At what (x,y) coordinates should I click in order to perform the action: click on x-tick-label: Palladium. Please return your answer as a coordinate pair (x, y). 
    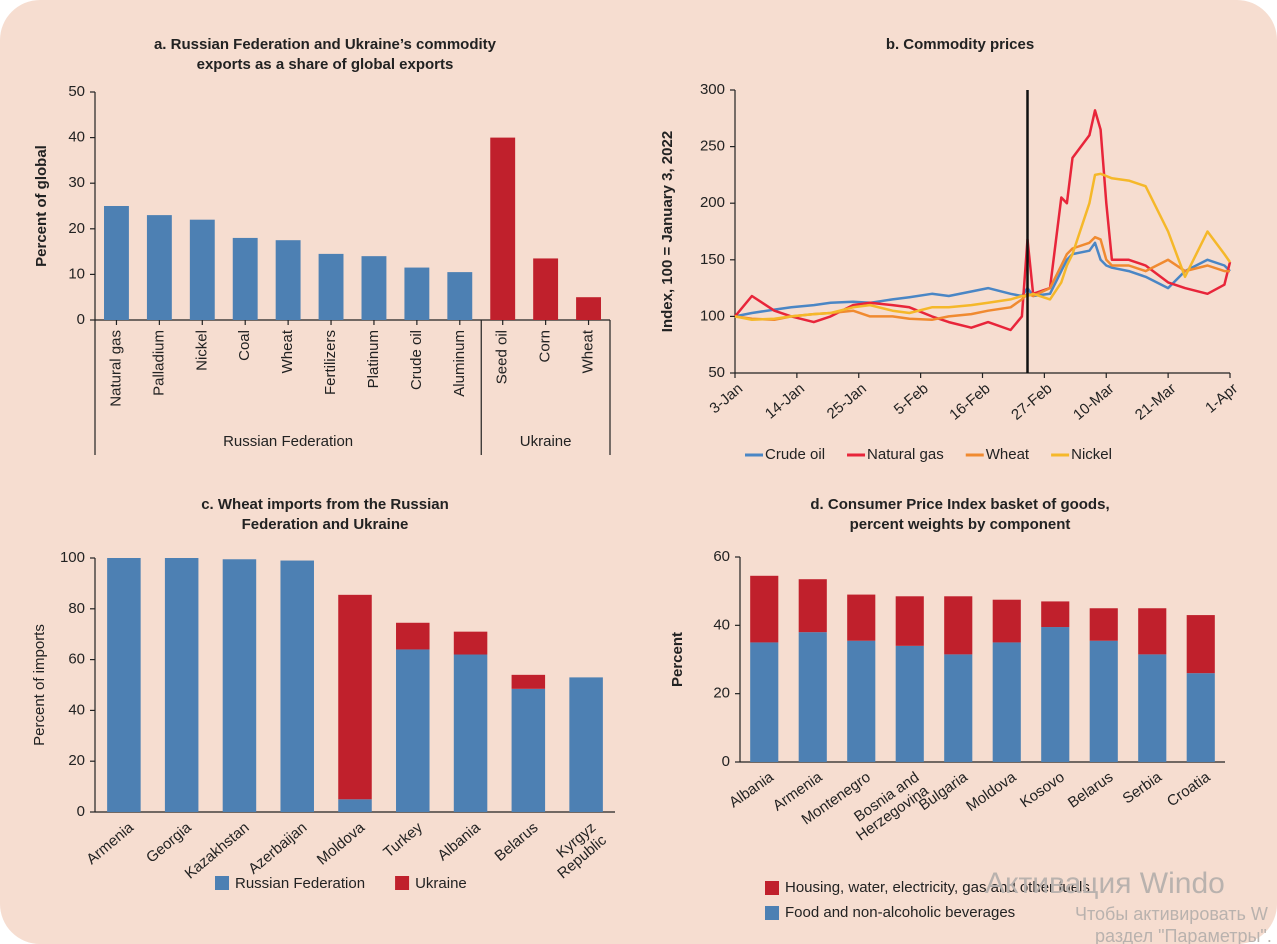
    Looking at the image, I should click on (158, 363).